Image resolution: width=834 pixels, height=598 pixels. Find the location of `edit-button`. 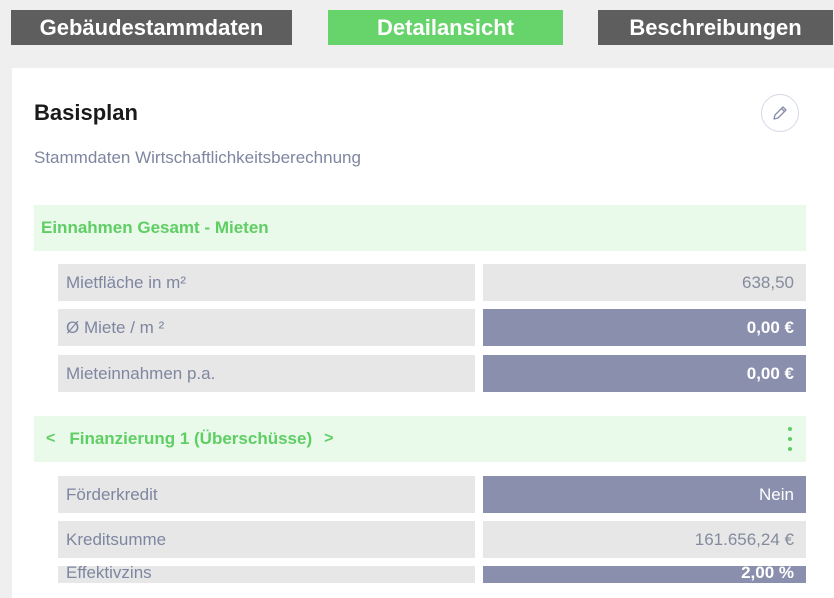

edit-button is located at coordinates (780, 113).